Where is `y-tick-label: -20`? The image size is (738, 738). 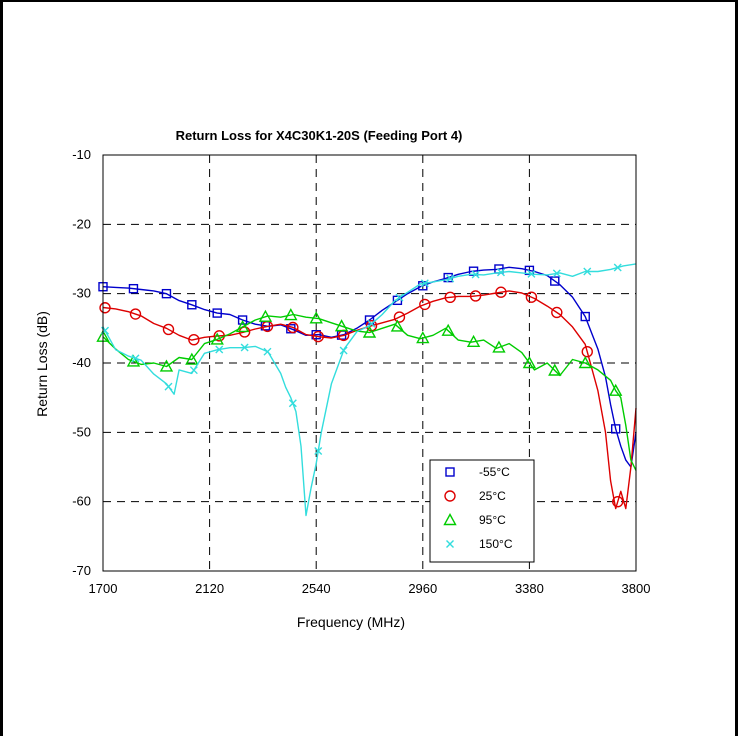 y-tick-label: -20 is located at coordinates (81, 223).